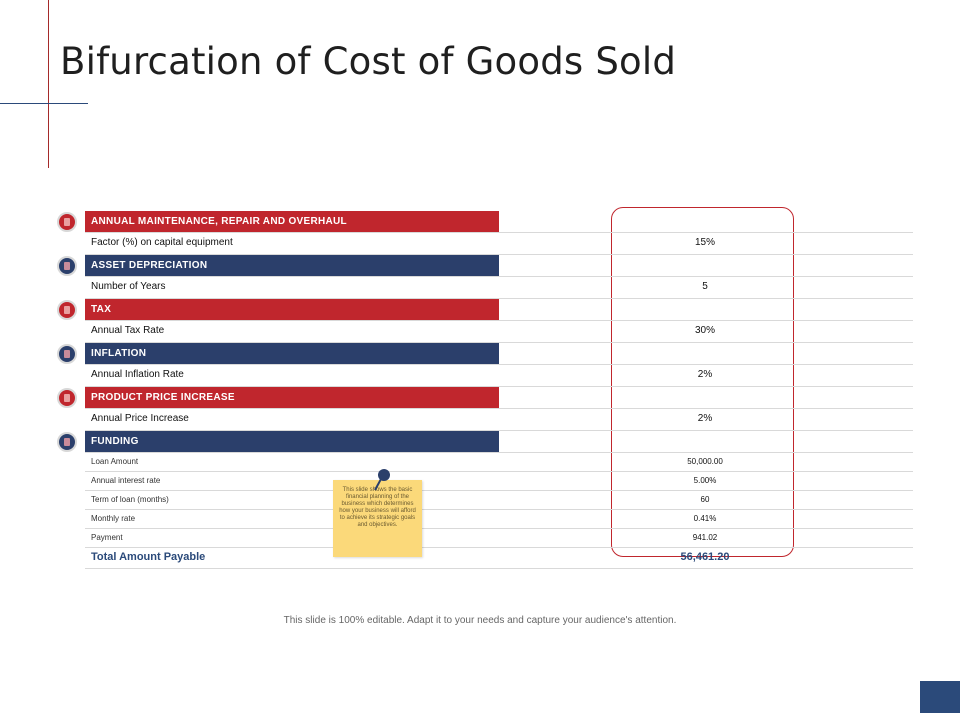  Describe the element at coordinates (292, 309) in the screenshot. I see `section-header-label: TAX` at that location.